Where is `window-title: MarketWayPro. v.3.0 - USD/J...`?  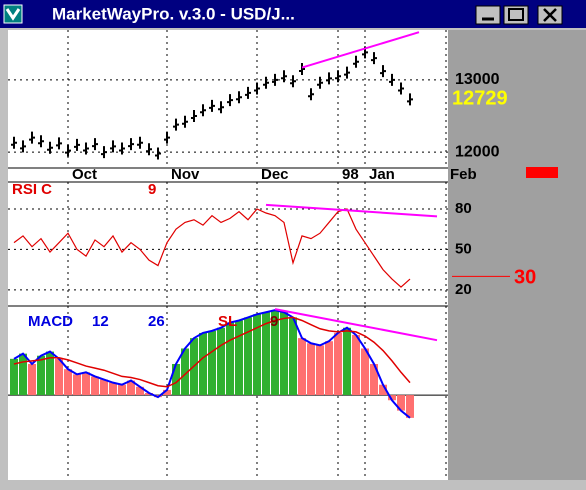 window-title: MarketWayPro. v.3.0 - USD/J... is located at coordinates (173, 13).